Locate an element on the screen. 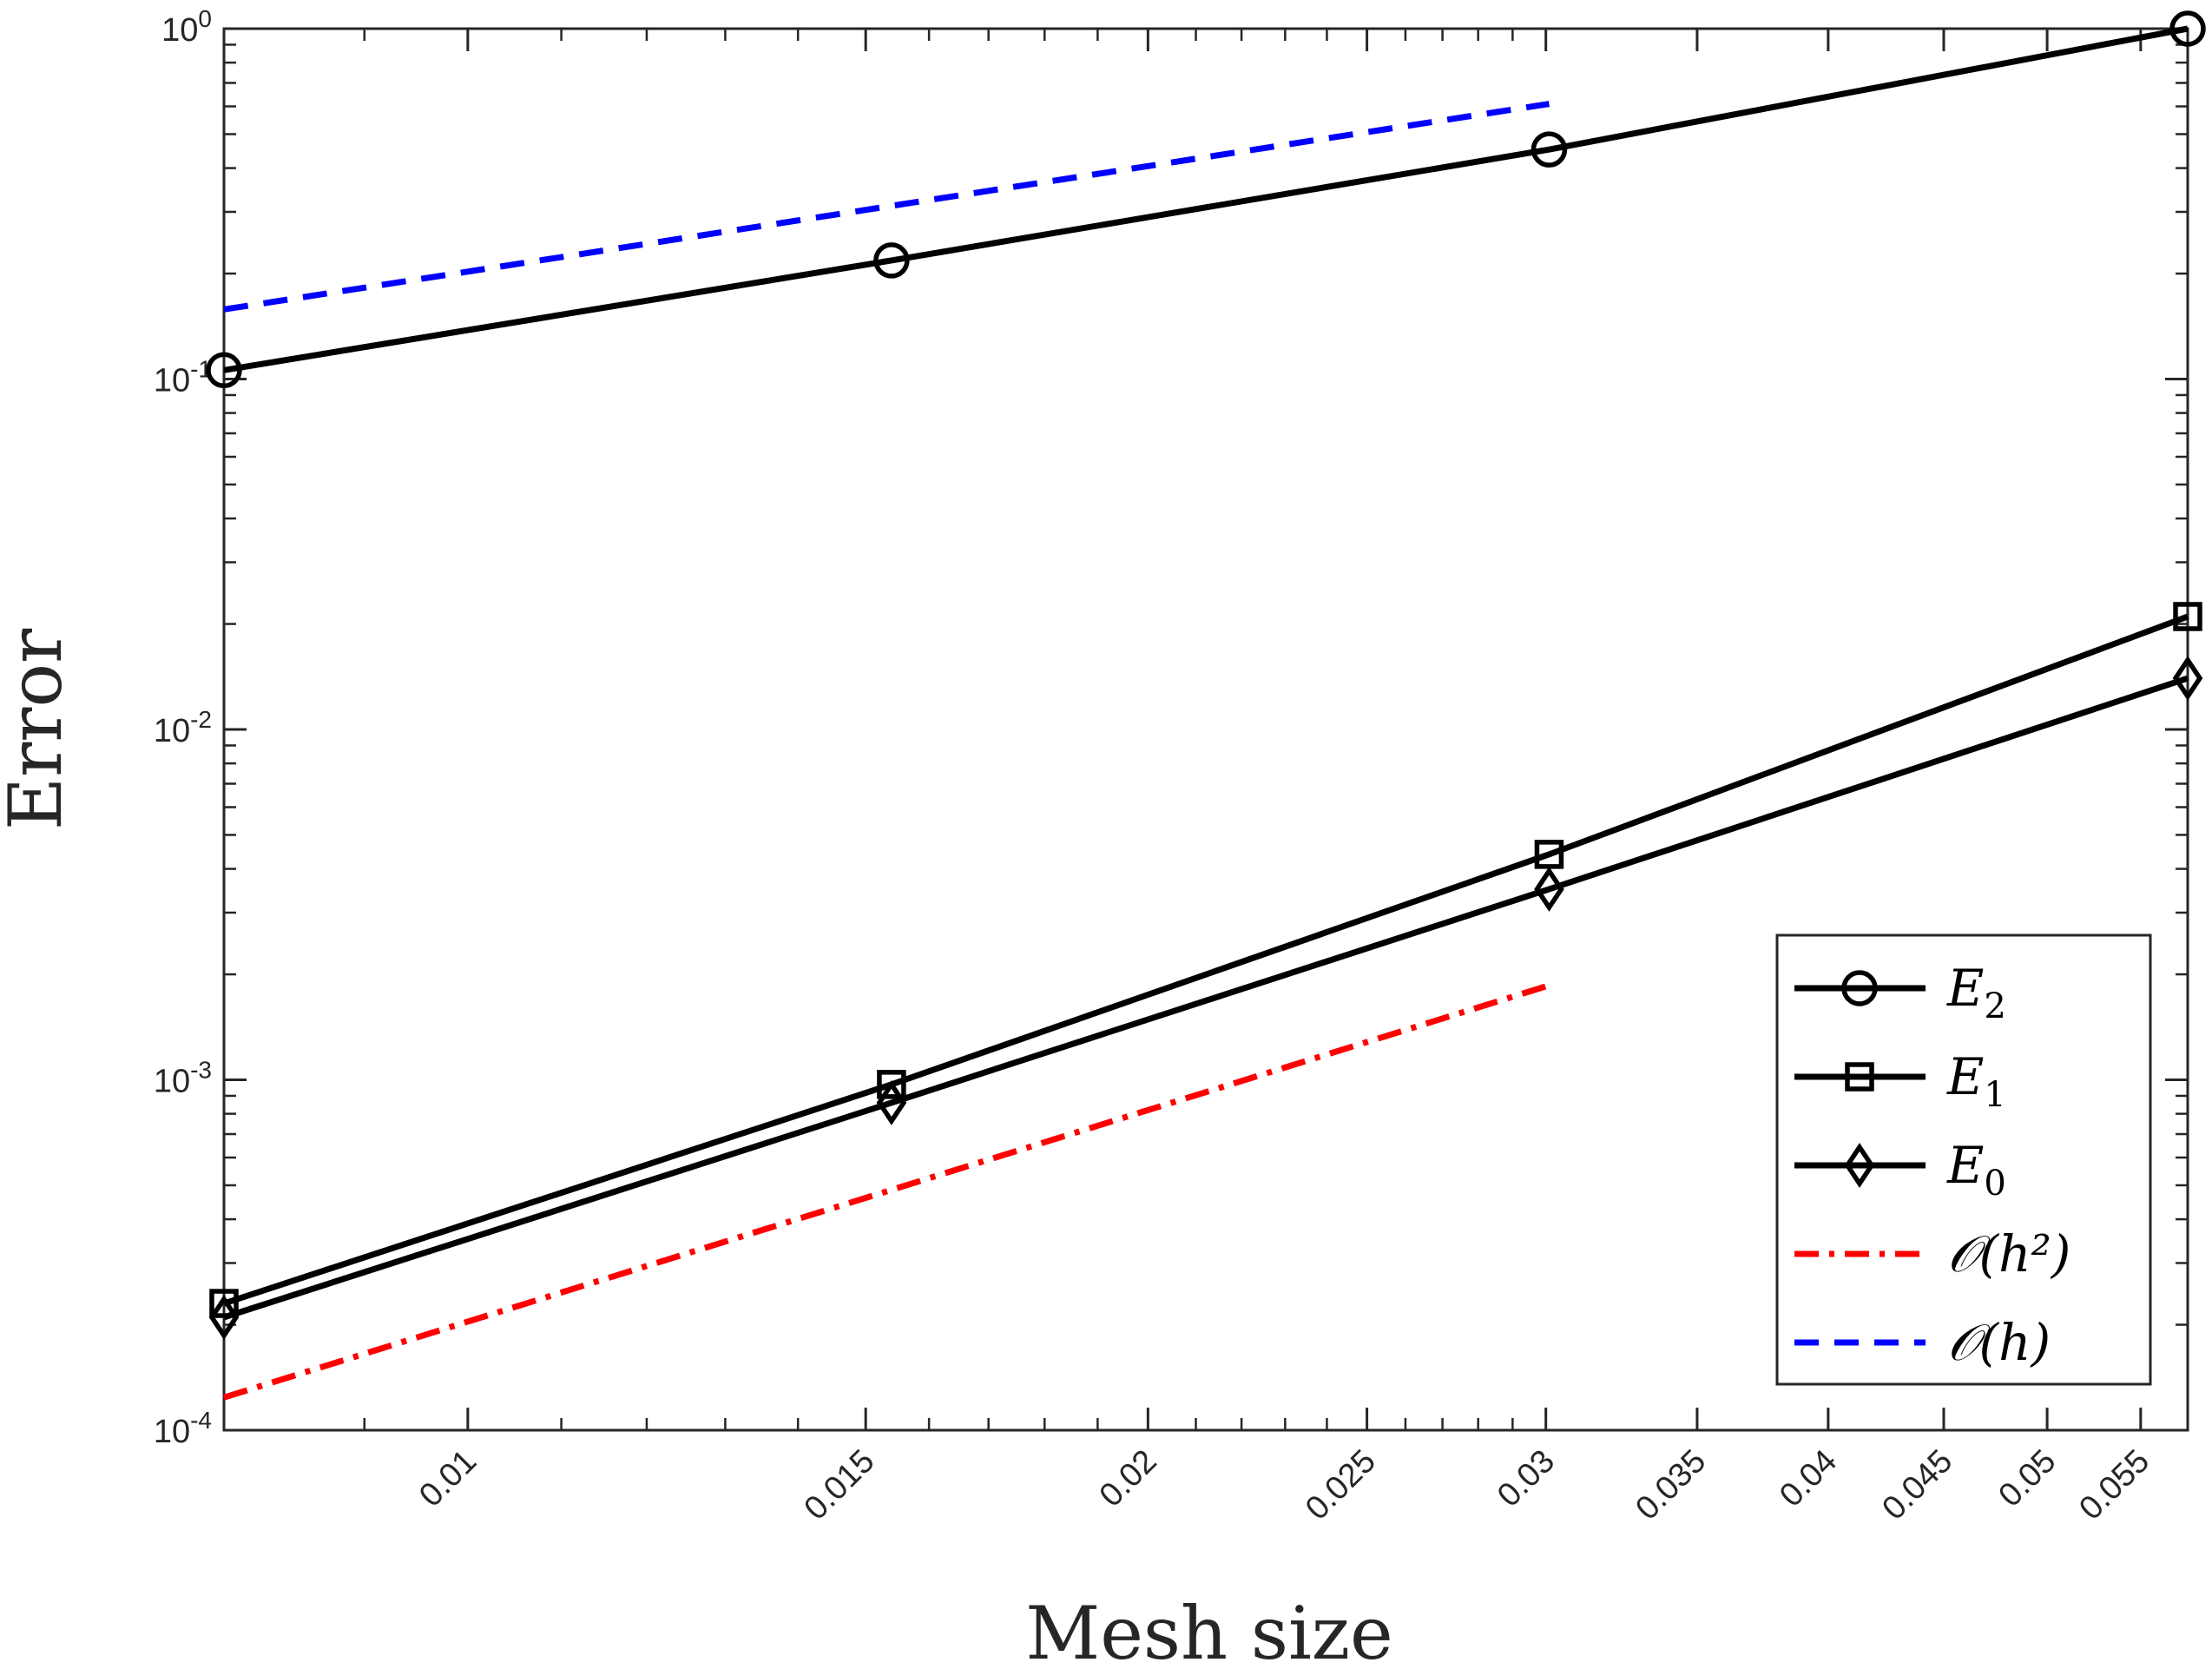  y-tick-label: 10⁻² is located at coordinates (183, 727).